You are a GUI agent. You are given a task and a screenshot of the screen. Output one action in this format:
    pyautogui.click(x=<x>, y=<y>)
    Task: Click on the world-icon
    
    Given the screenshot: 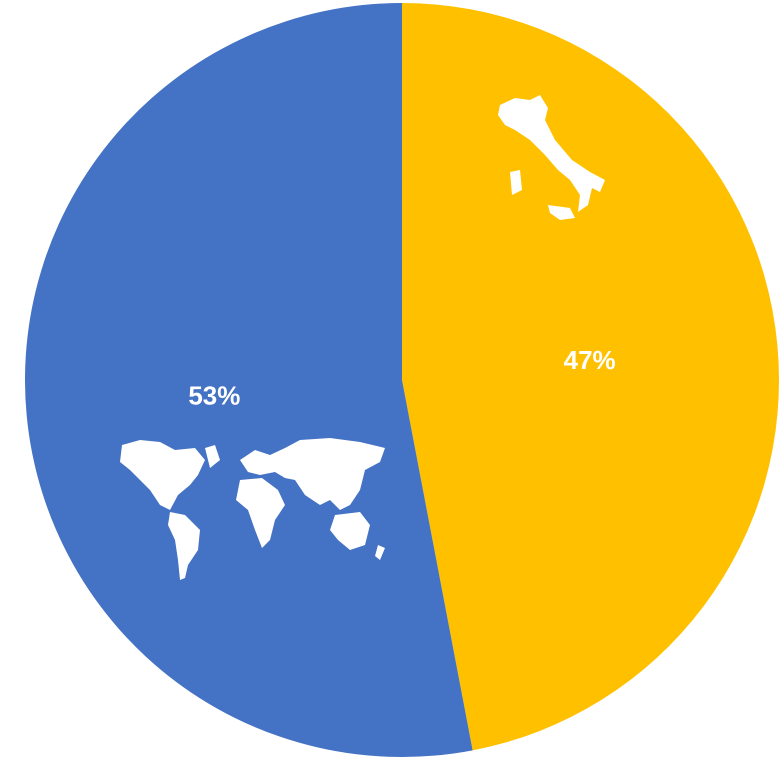 What is the action you would take?
    pyautogui.click(x=252, y=509)
    